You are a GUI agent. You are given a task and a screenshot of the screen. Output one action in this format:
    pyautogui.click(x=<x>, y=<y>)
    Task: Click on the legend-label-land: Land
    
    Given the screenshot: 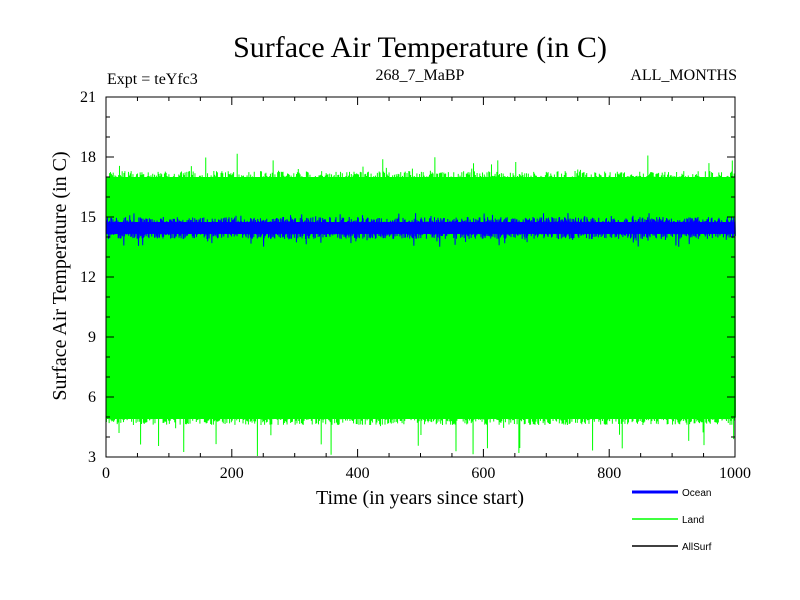 What is the action you would take?
    pyautogui.click(x=693, y=520)
    